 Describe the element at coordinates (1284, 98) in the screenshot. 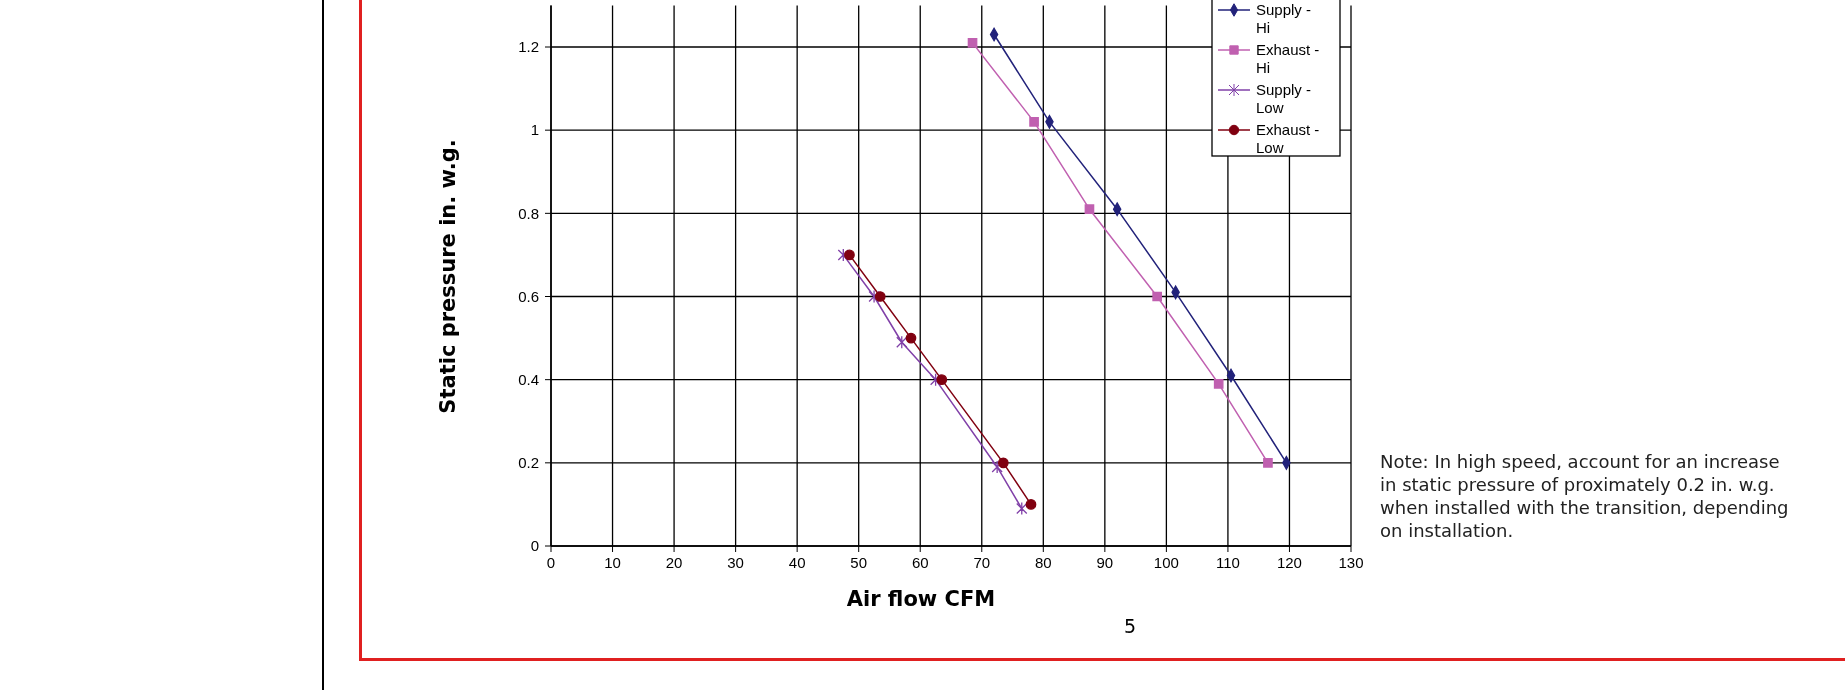

I see `legend-label: Supply - Low` at that location.